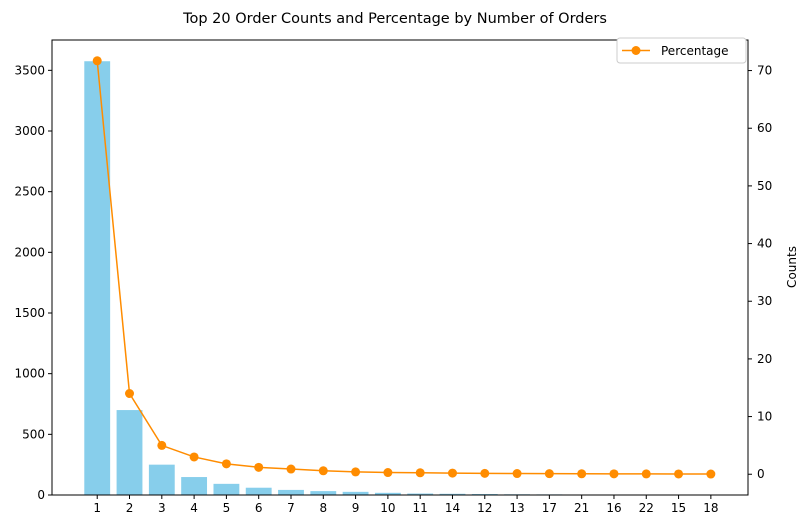  I want to click on x-tick-label-11: 11, so click(420, 508).